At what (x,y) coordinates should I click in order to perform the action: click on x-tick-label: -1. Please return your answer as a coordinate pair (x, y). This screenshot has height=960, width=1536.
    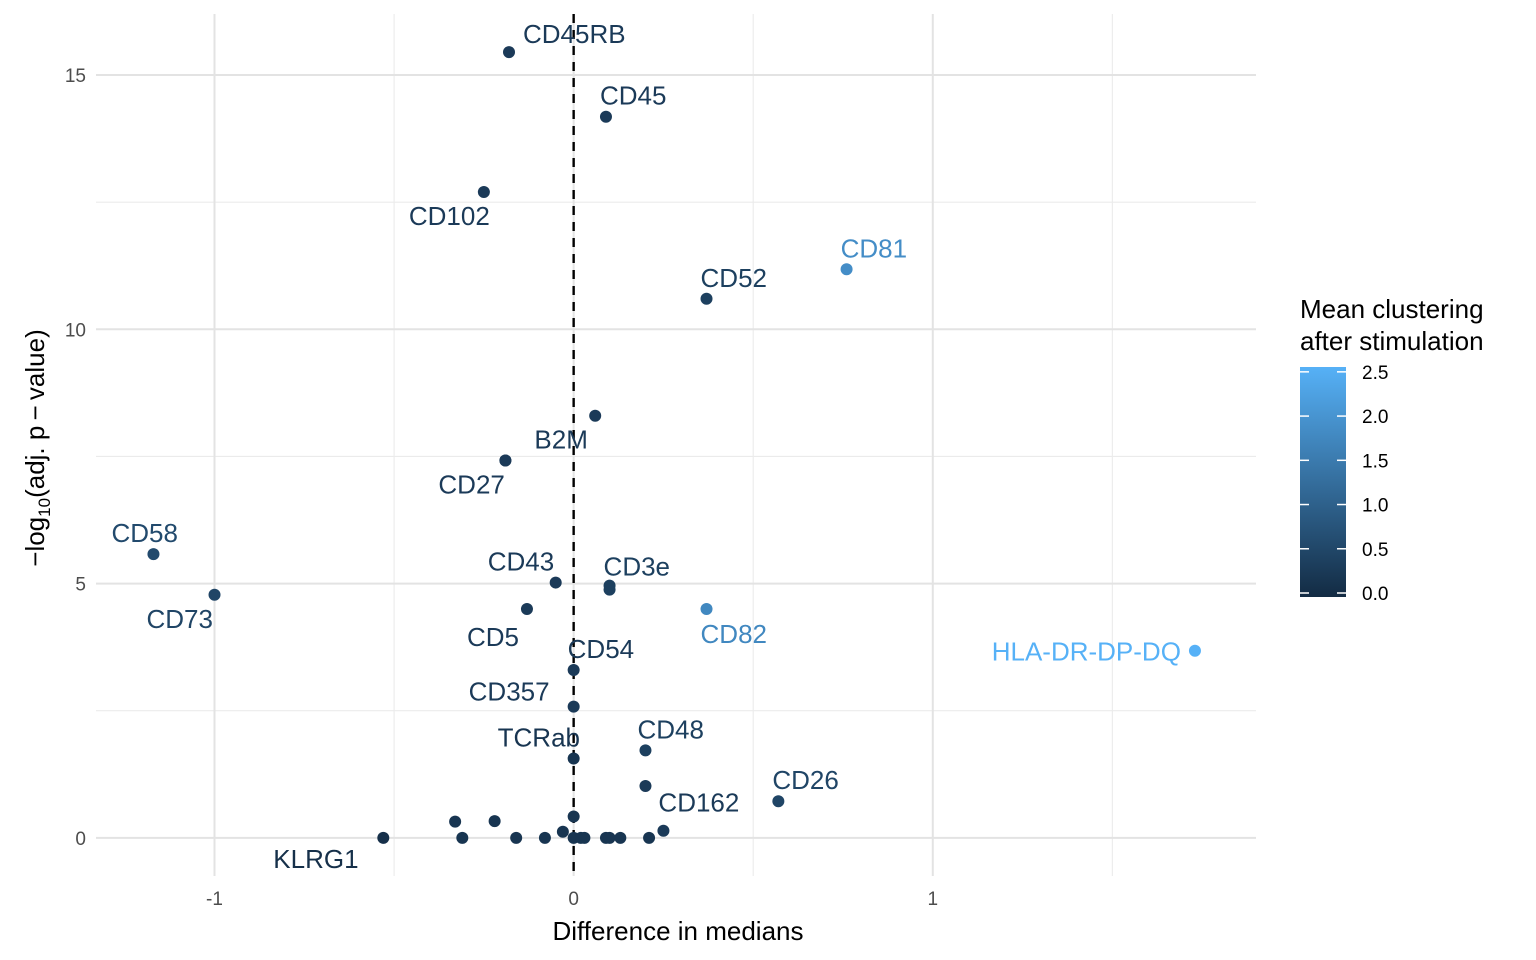
    Looking at the image, I should click on (214, 899).